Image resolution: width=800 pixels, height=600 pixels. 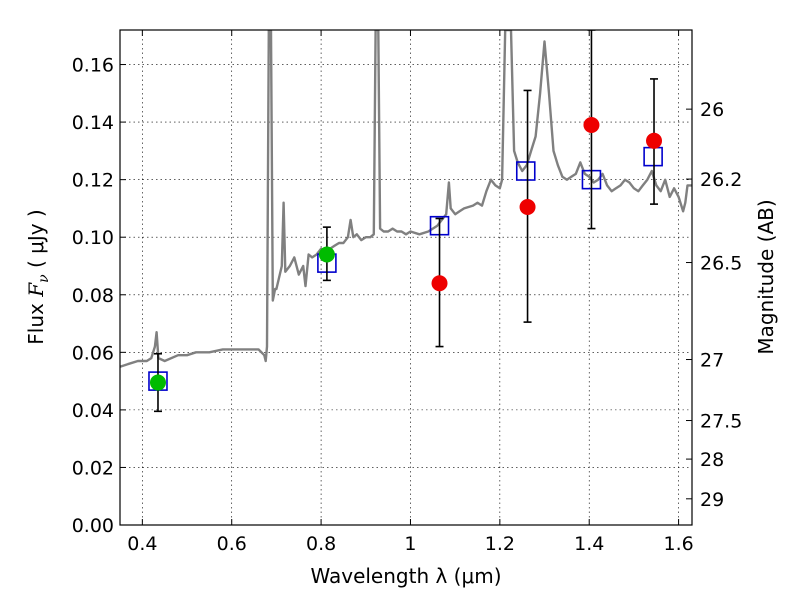 What do you see at coordinates (721, 264) in the screenshot?
I see `right-tick-label: 26.5` at bounding box center [721, 264].